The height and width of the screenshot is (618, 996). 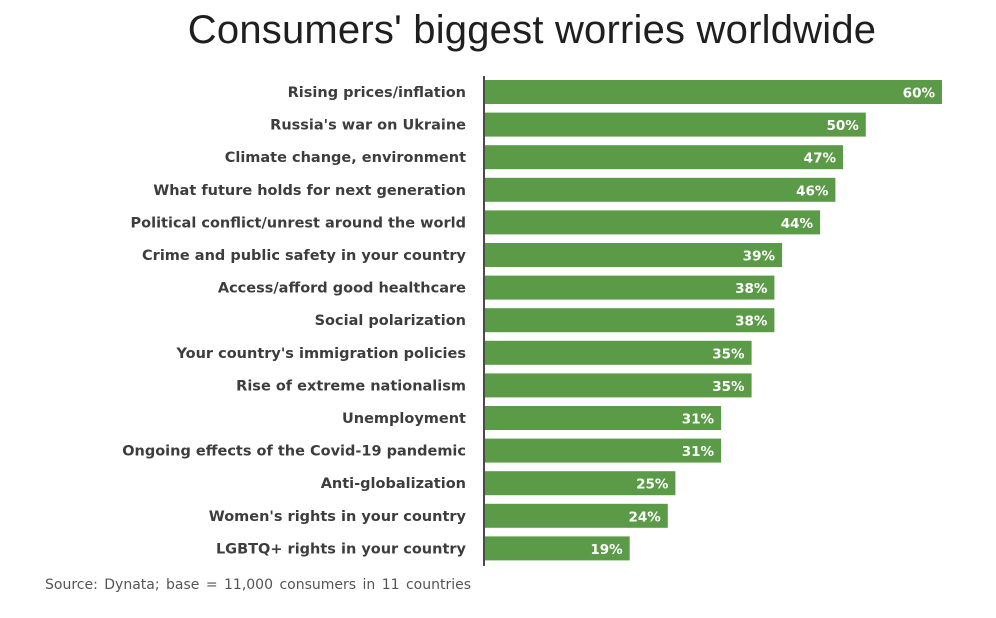 What do you see at coordinates (759, 257) in the screenshot?
I see `bar-value-label: 39%` at bounding box center [759, 257].